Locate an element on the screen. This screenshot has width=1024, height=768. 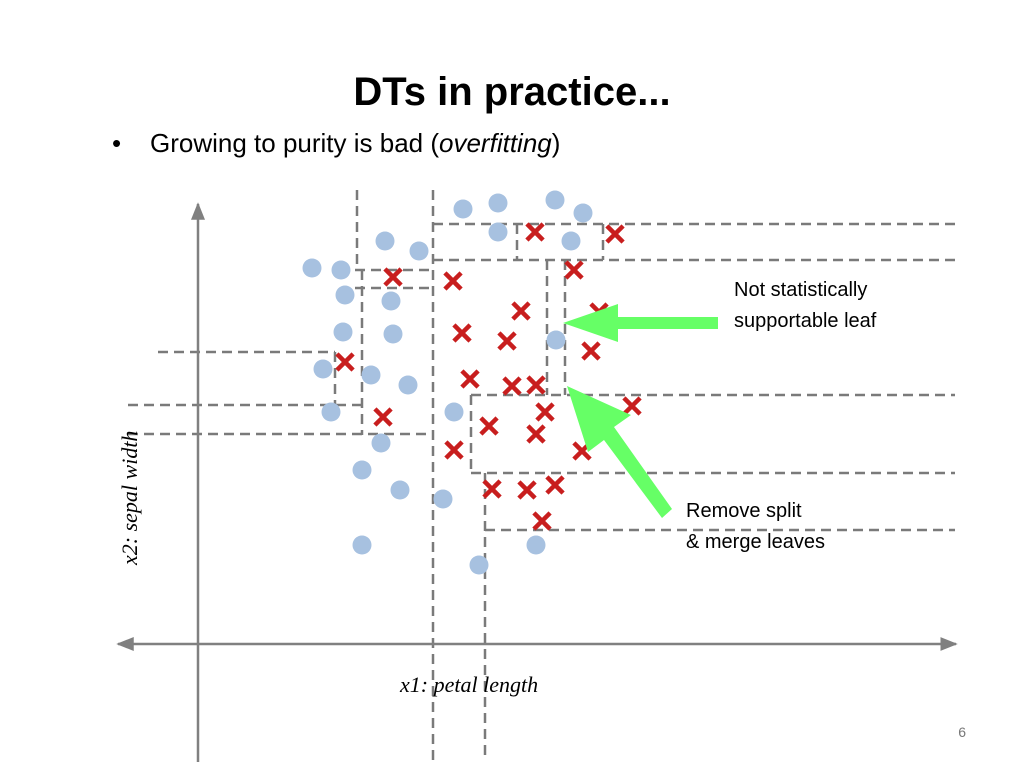
bullet-emphasis: overfitting is located at coordinates (495, 143).